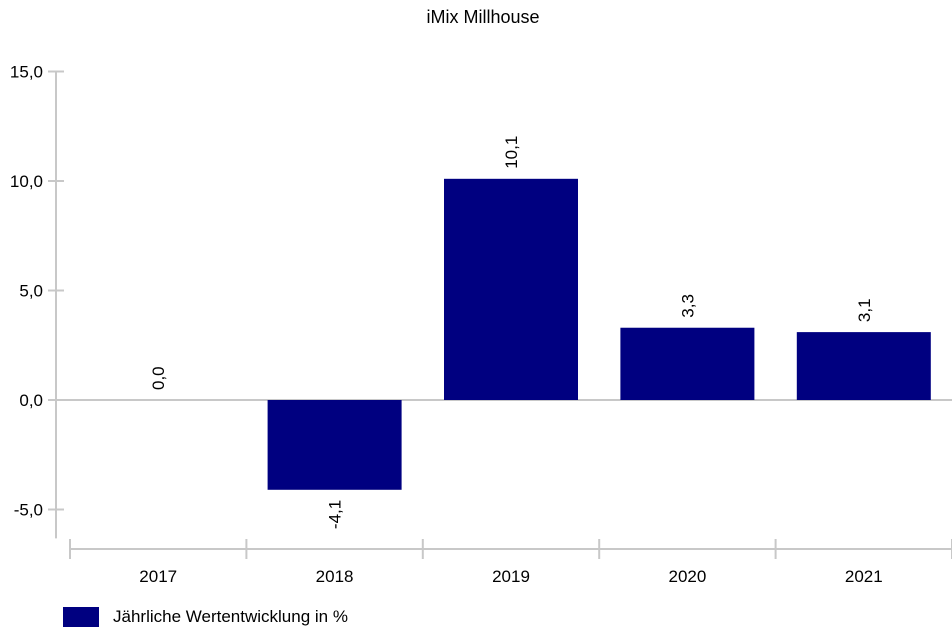 This screenshot has height=631, width=952. I want to click on x-tick-label: 2021, so click(864, 576).